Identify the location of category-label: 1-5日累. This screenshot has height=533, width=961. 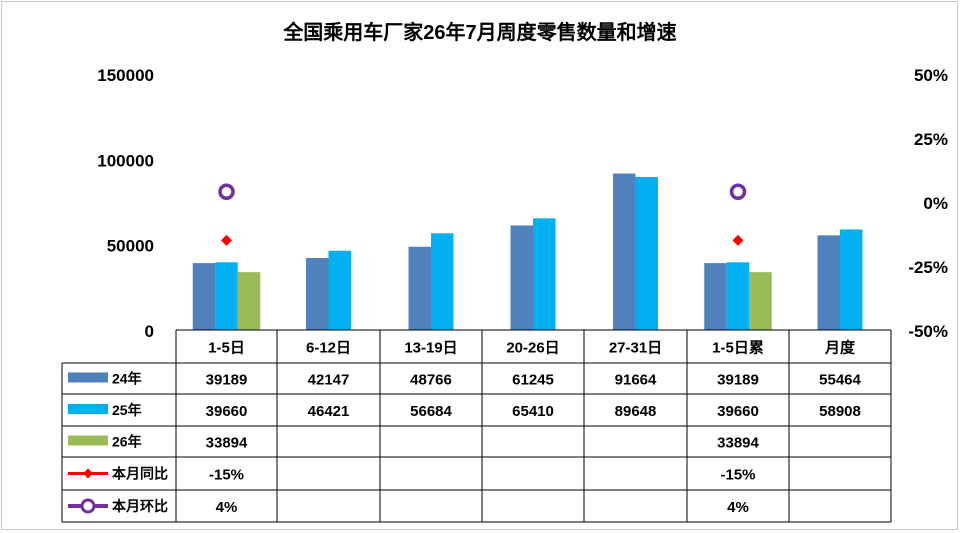
(738, 348).